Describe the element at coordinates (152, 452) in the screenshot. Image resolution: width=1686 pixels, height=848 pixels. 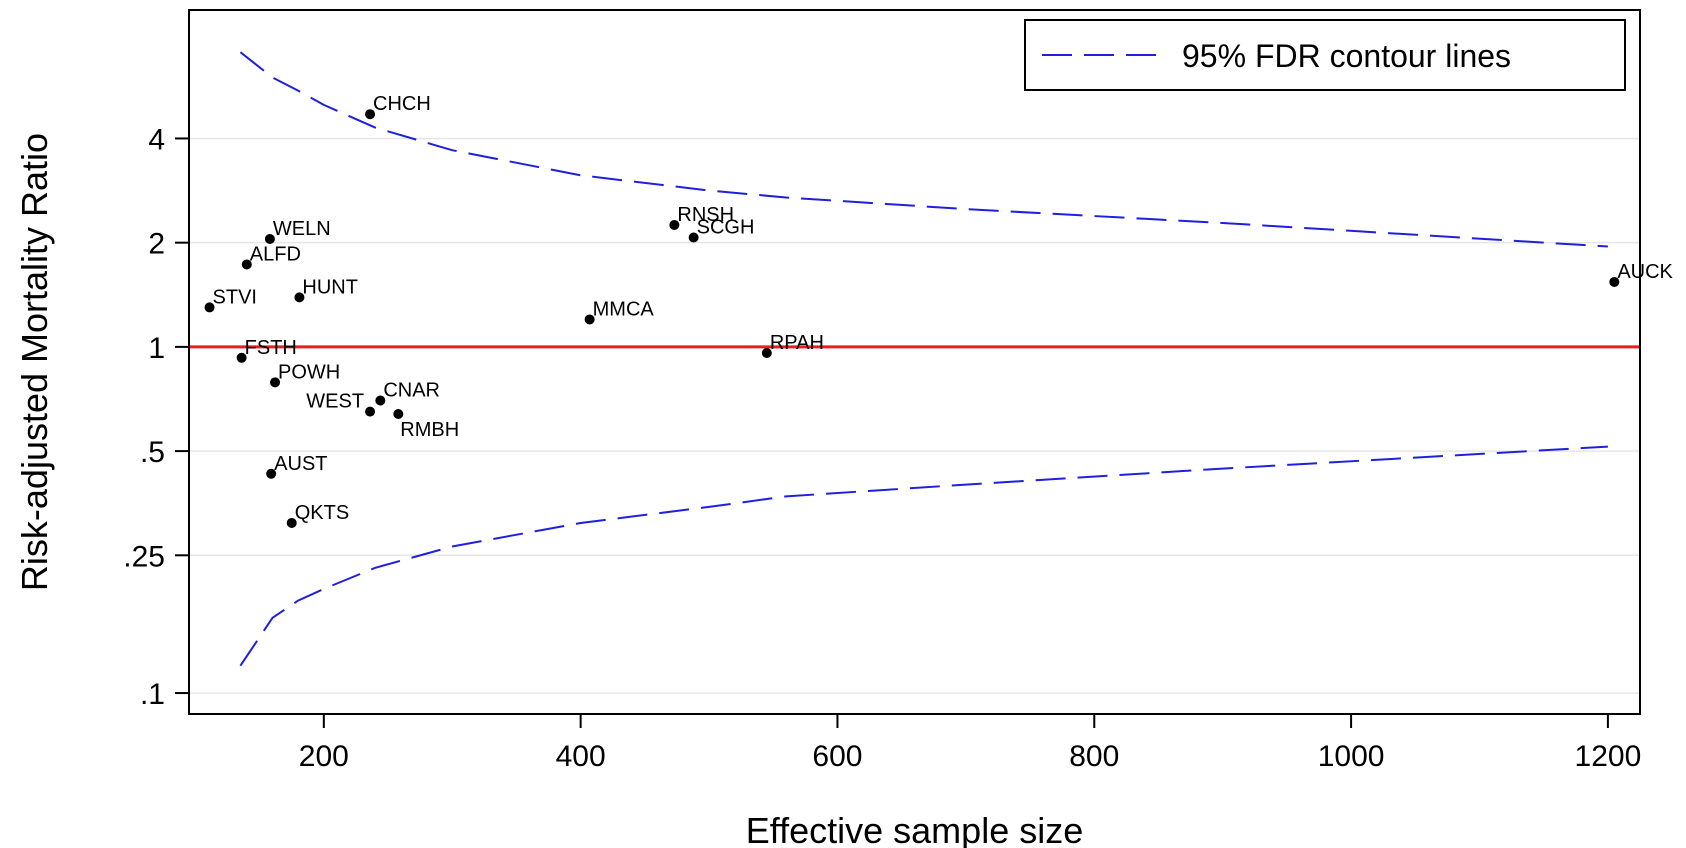
I see `y-tick-label: .5` at that location.